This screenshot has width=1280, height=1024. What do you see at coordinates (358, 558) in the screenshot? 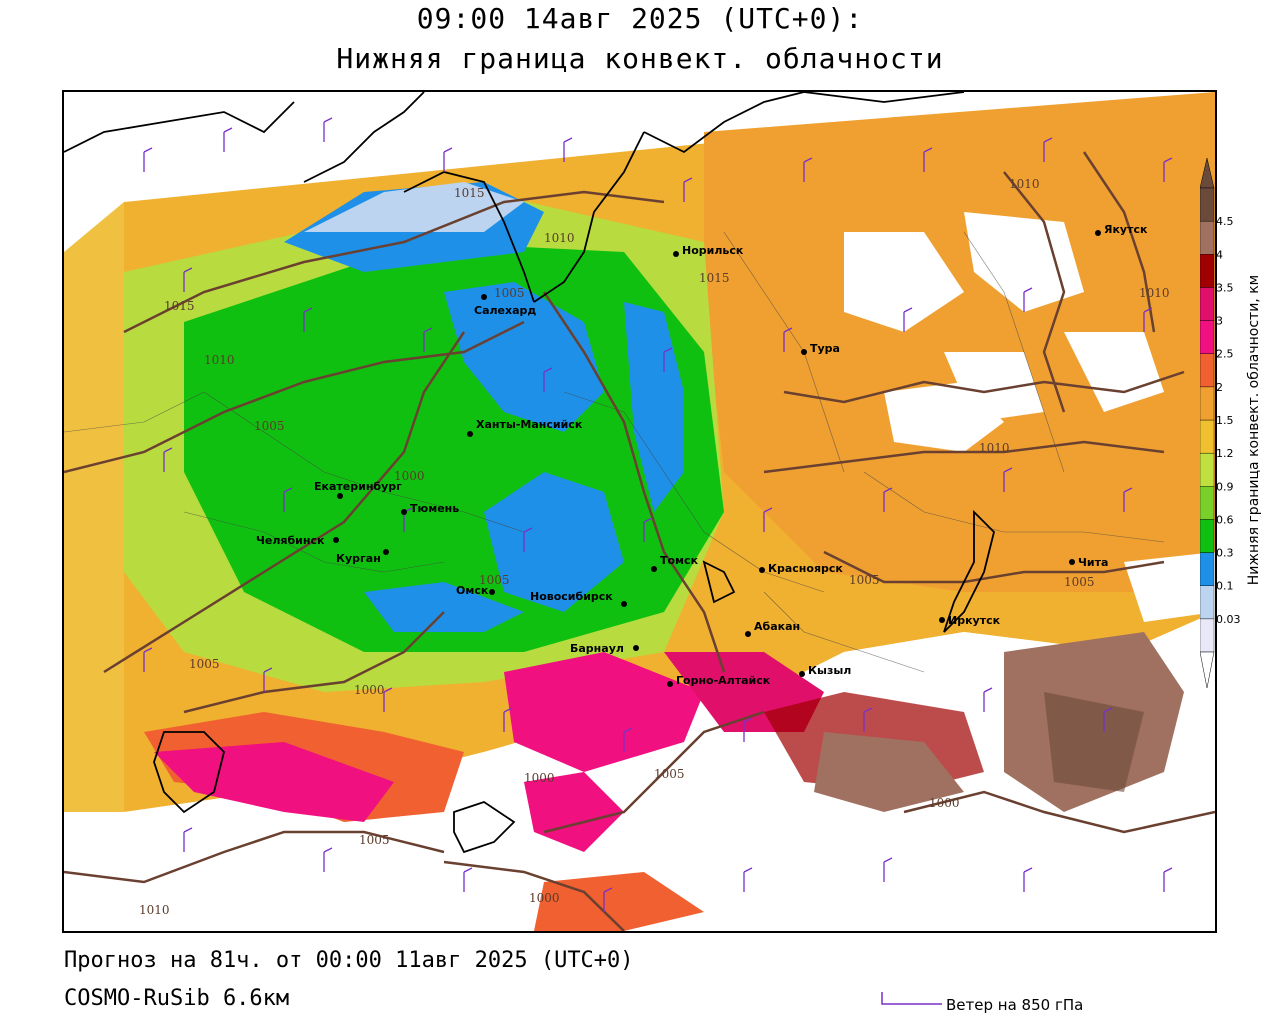
I see `svg-text: Курган` at bounding box center [358, 558].